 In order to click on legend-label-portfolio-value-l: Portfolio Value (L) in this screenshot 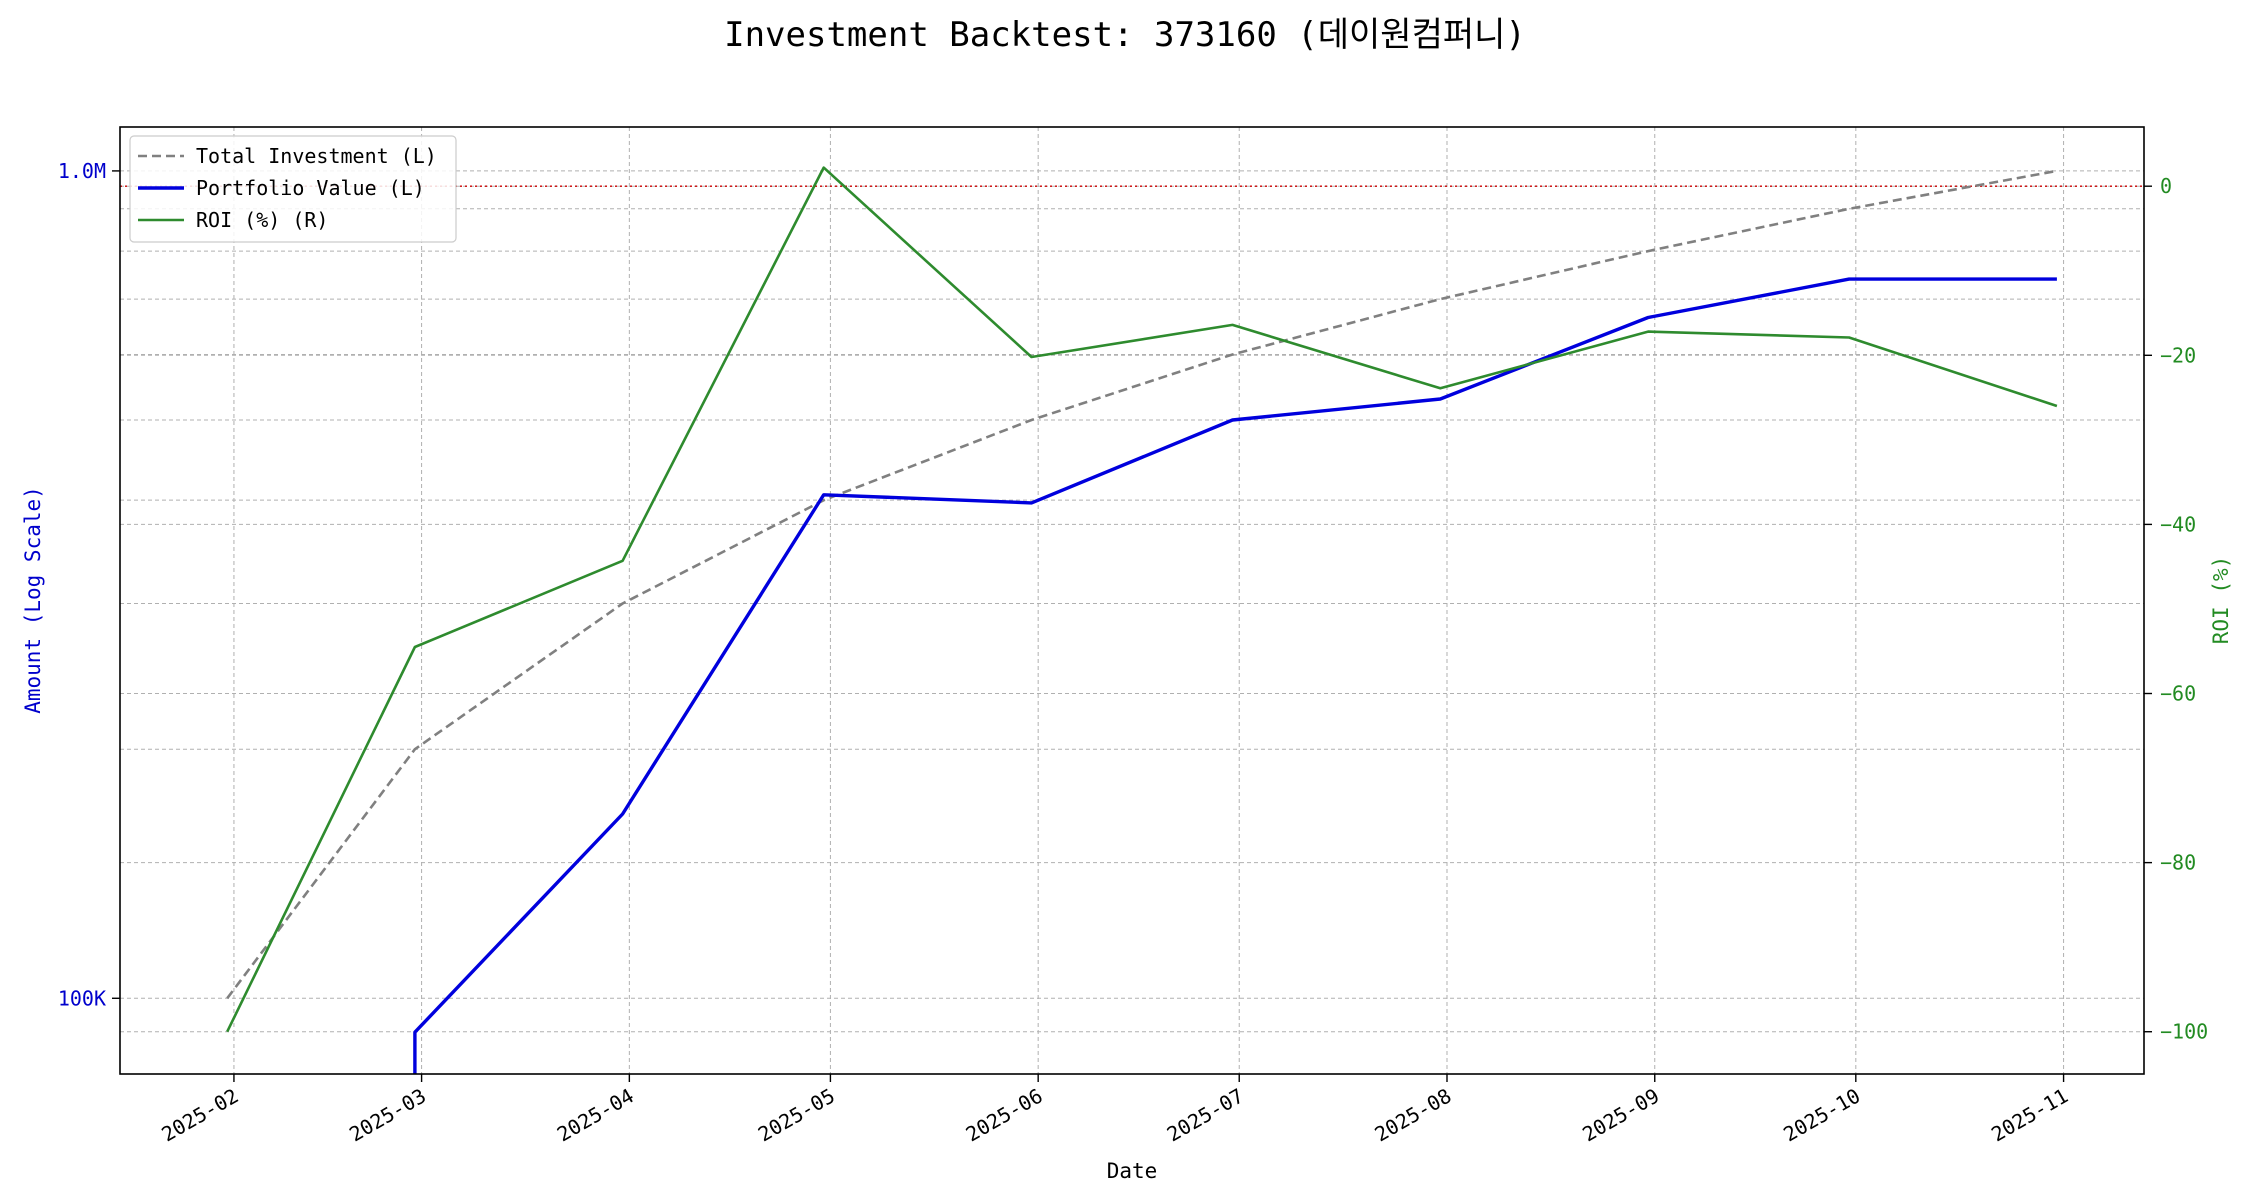, I will do `click(310, 188)`.